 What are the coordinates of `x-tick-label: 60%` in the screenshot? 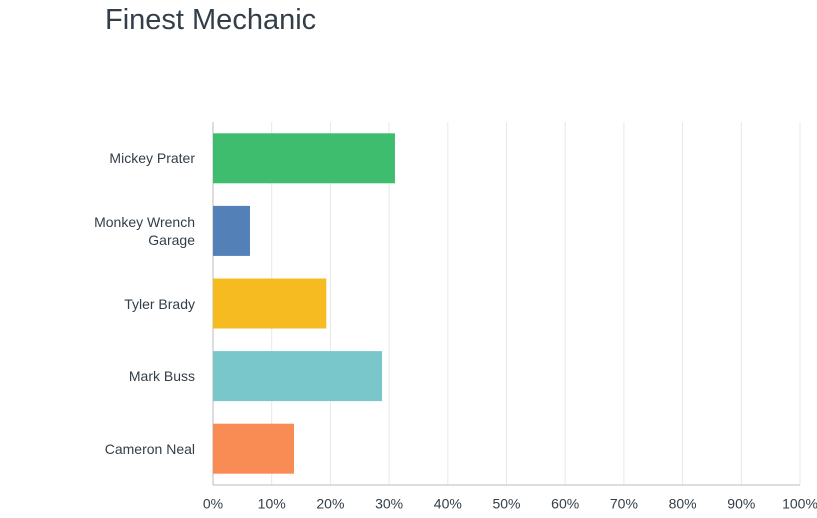 It's located at (565, 504).